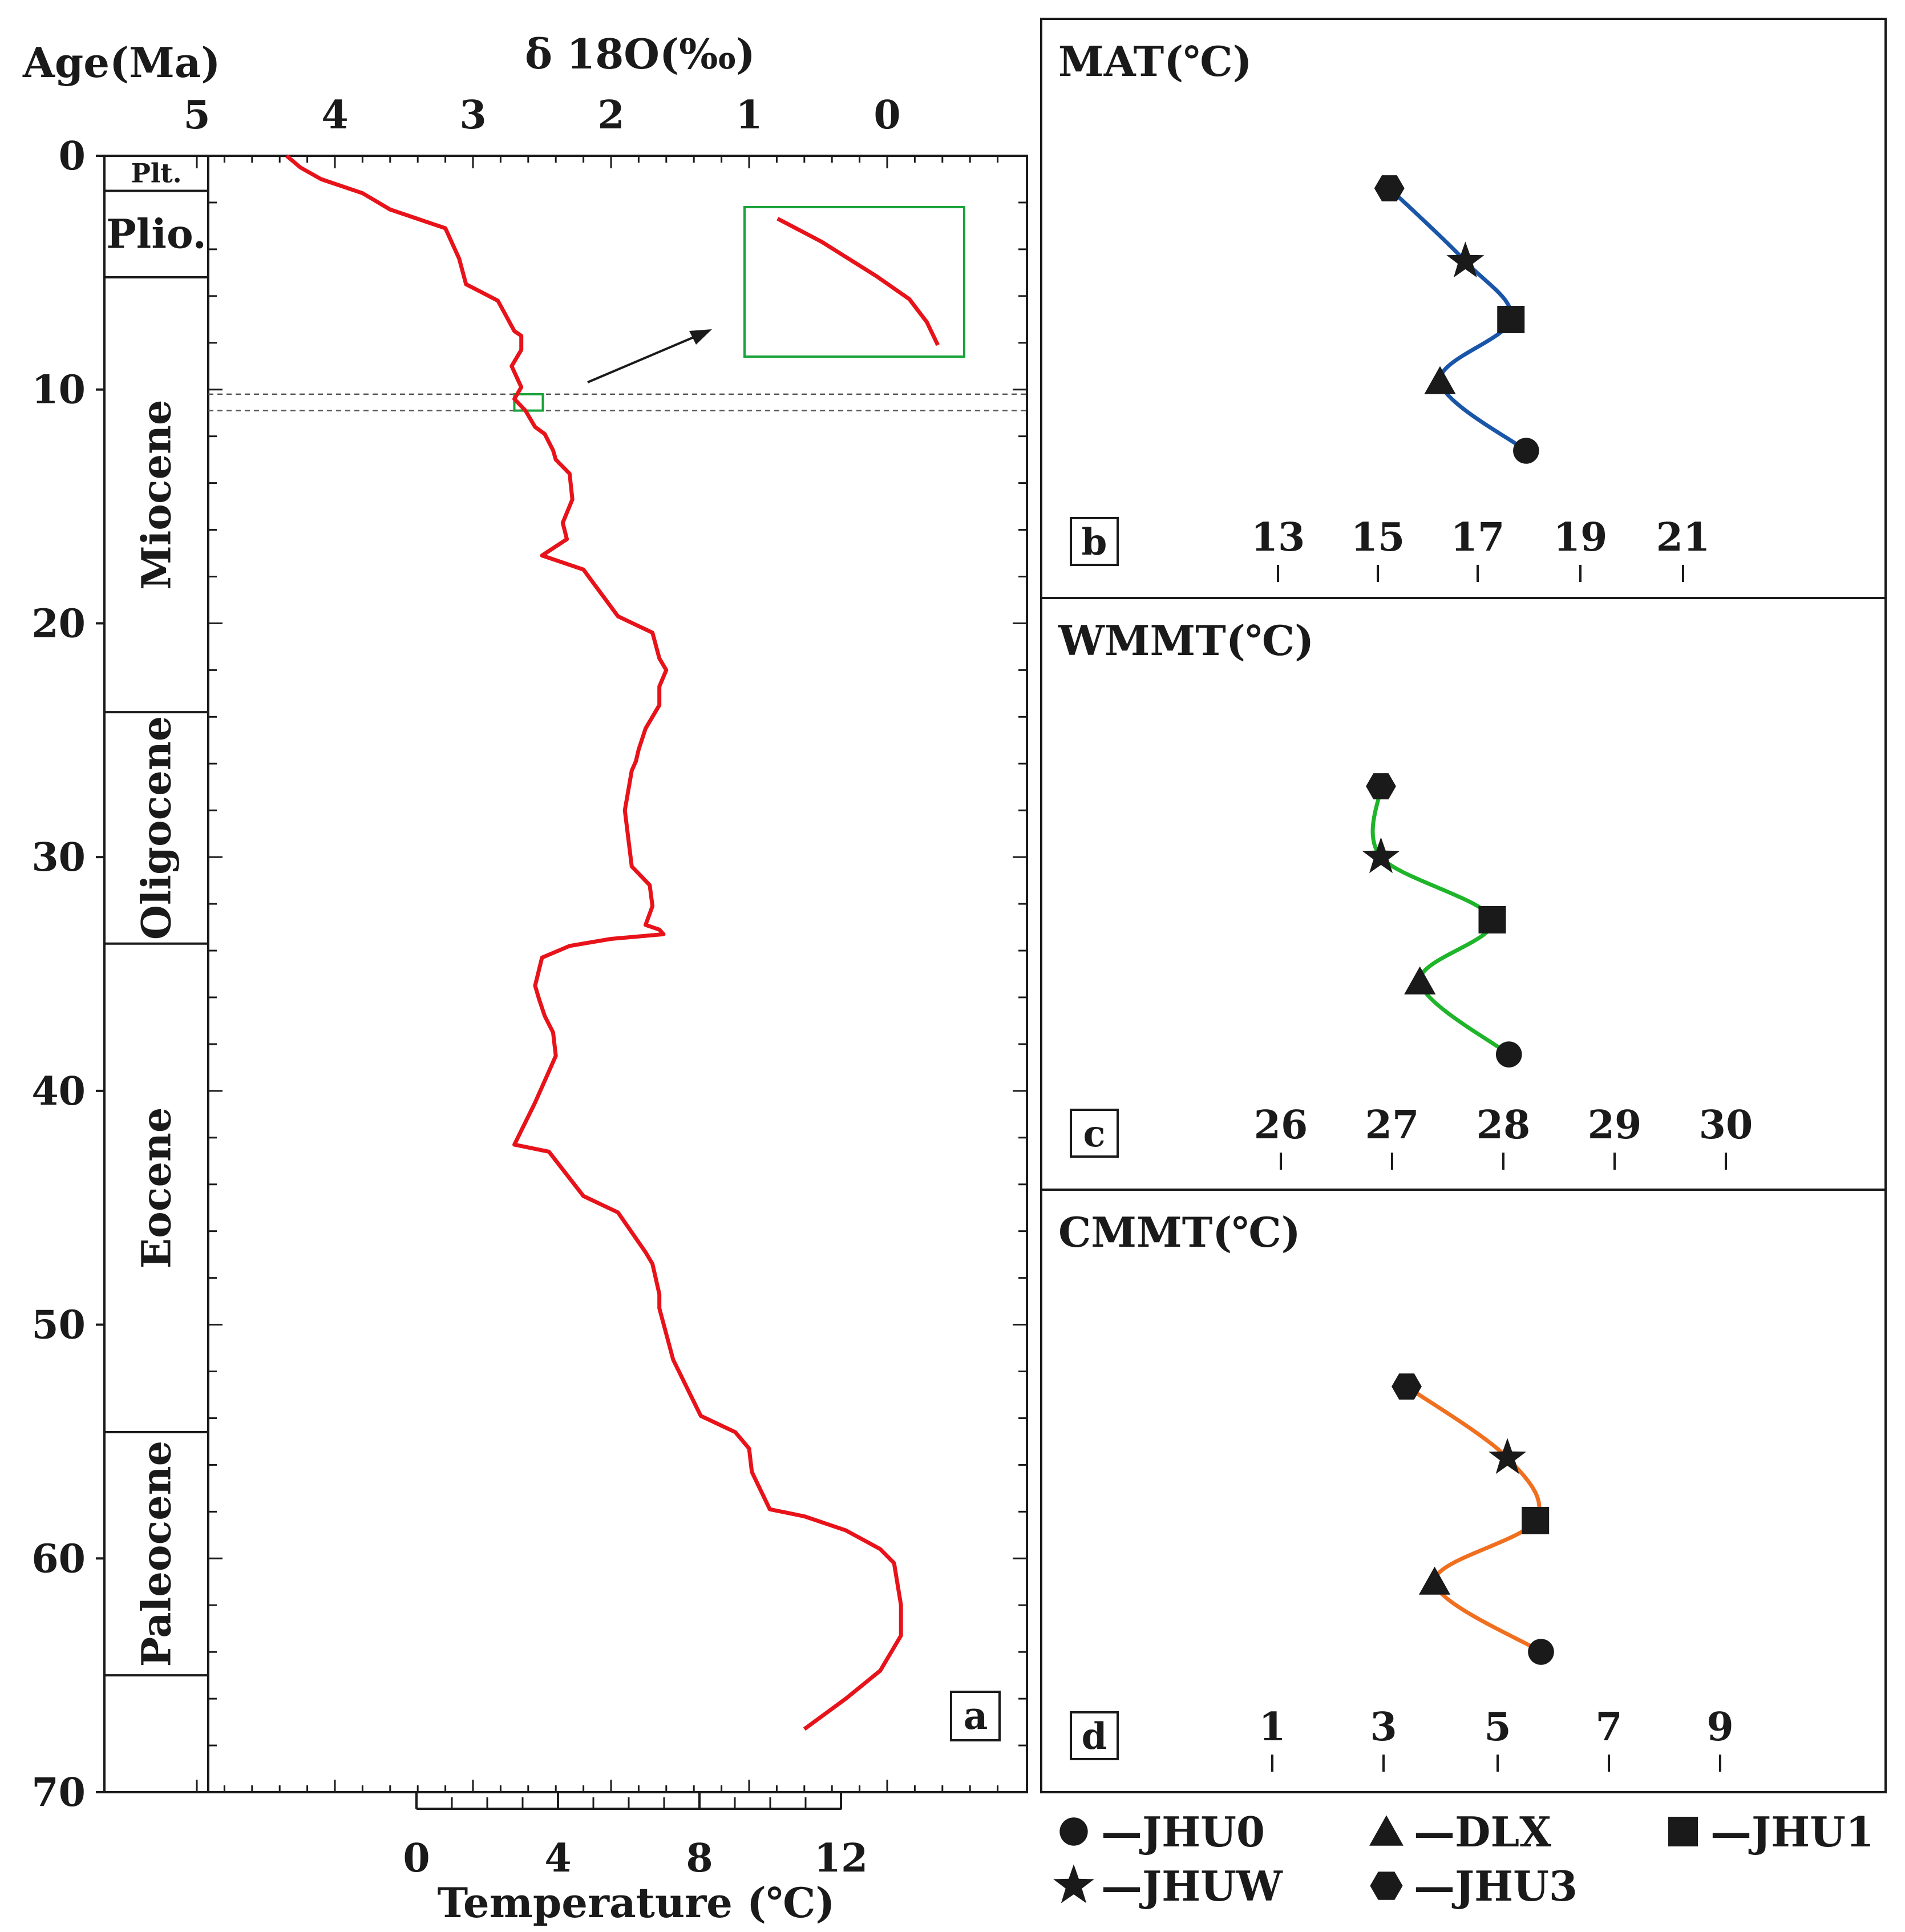  Describe the element at coordinates (58, 1325) in the screenshot. I see `age-tick-label: 50` at that location.